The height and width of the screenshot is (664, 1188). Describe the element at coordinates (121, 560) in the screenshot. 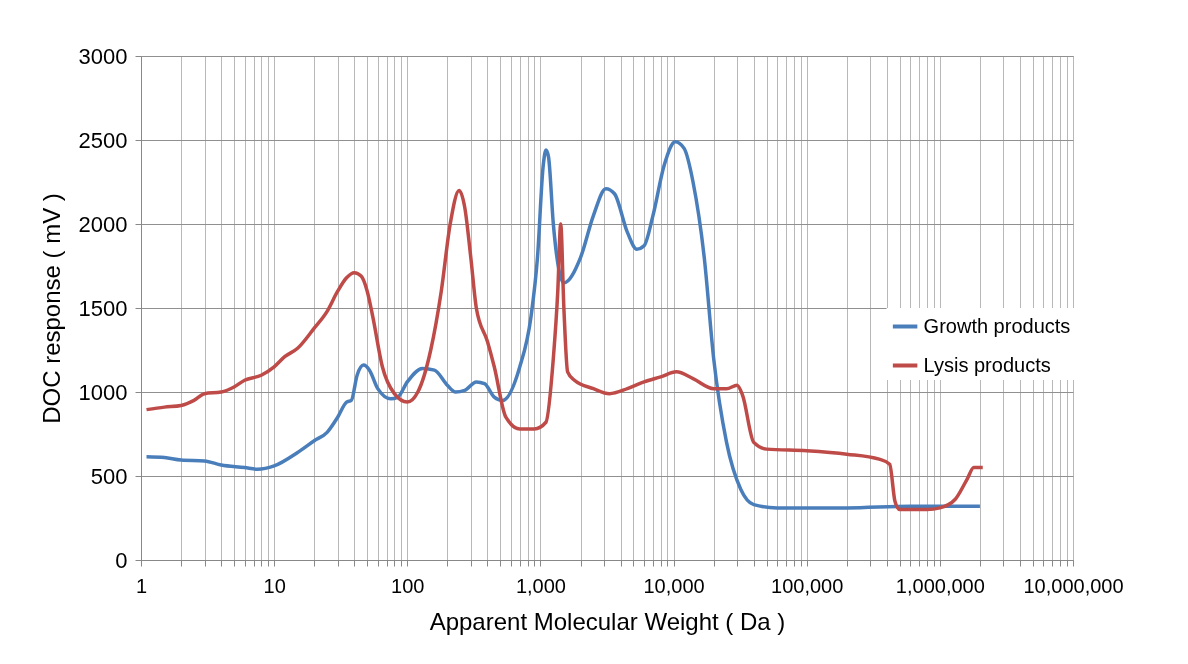

I see `y-tick-label: 0` at that location.